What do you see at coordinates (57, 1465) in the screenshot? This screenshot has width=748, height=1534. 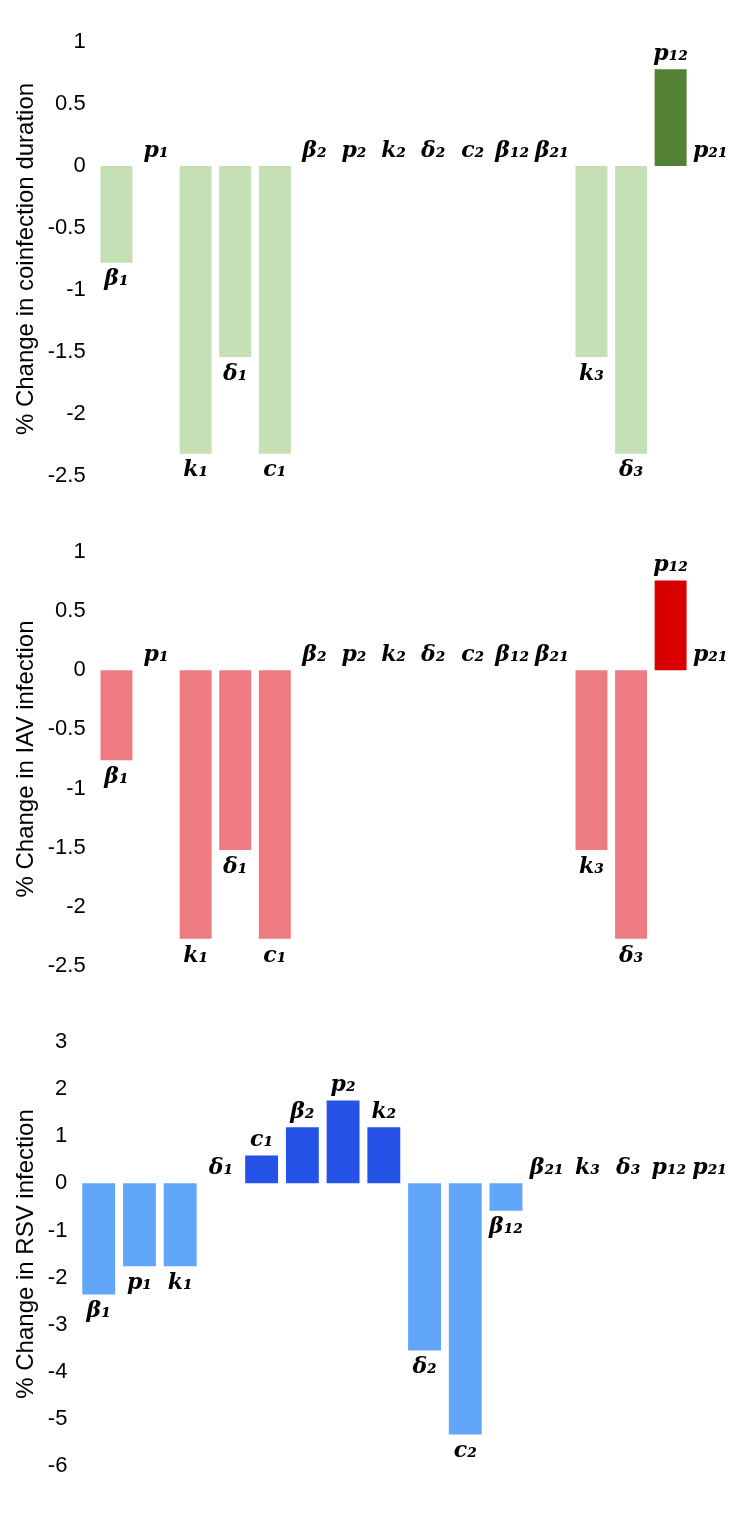 I see `y-tick-label: -6` at bounding box center [57, 1465].